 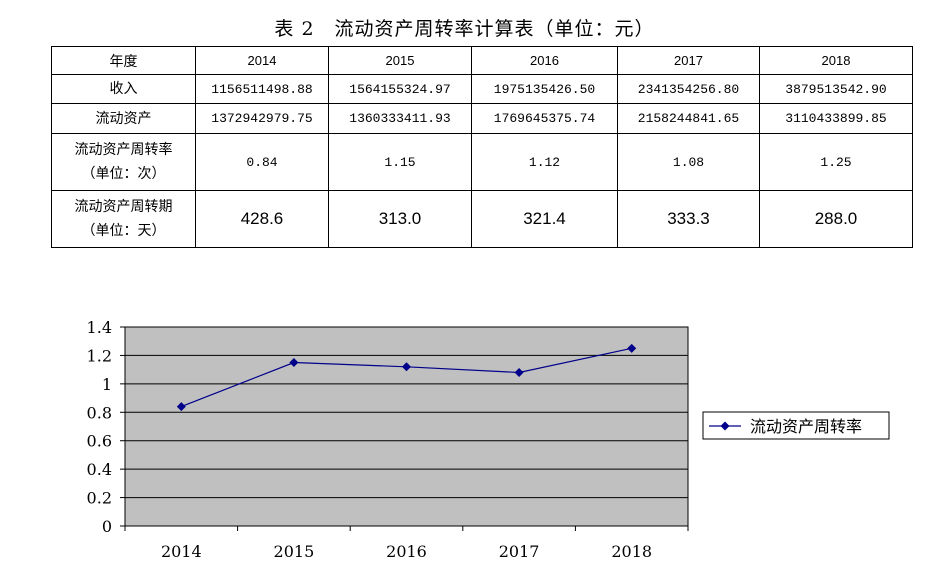 What do you see at coordinates (123, 162) in the screenshot?
I see `row-label-turnover-rate: 流动资产周转率 （单位：次）` at bounding box center [123, 162].